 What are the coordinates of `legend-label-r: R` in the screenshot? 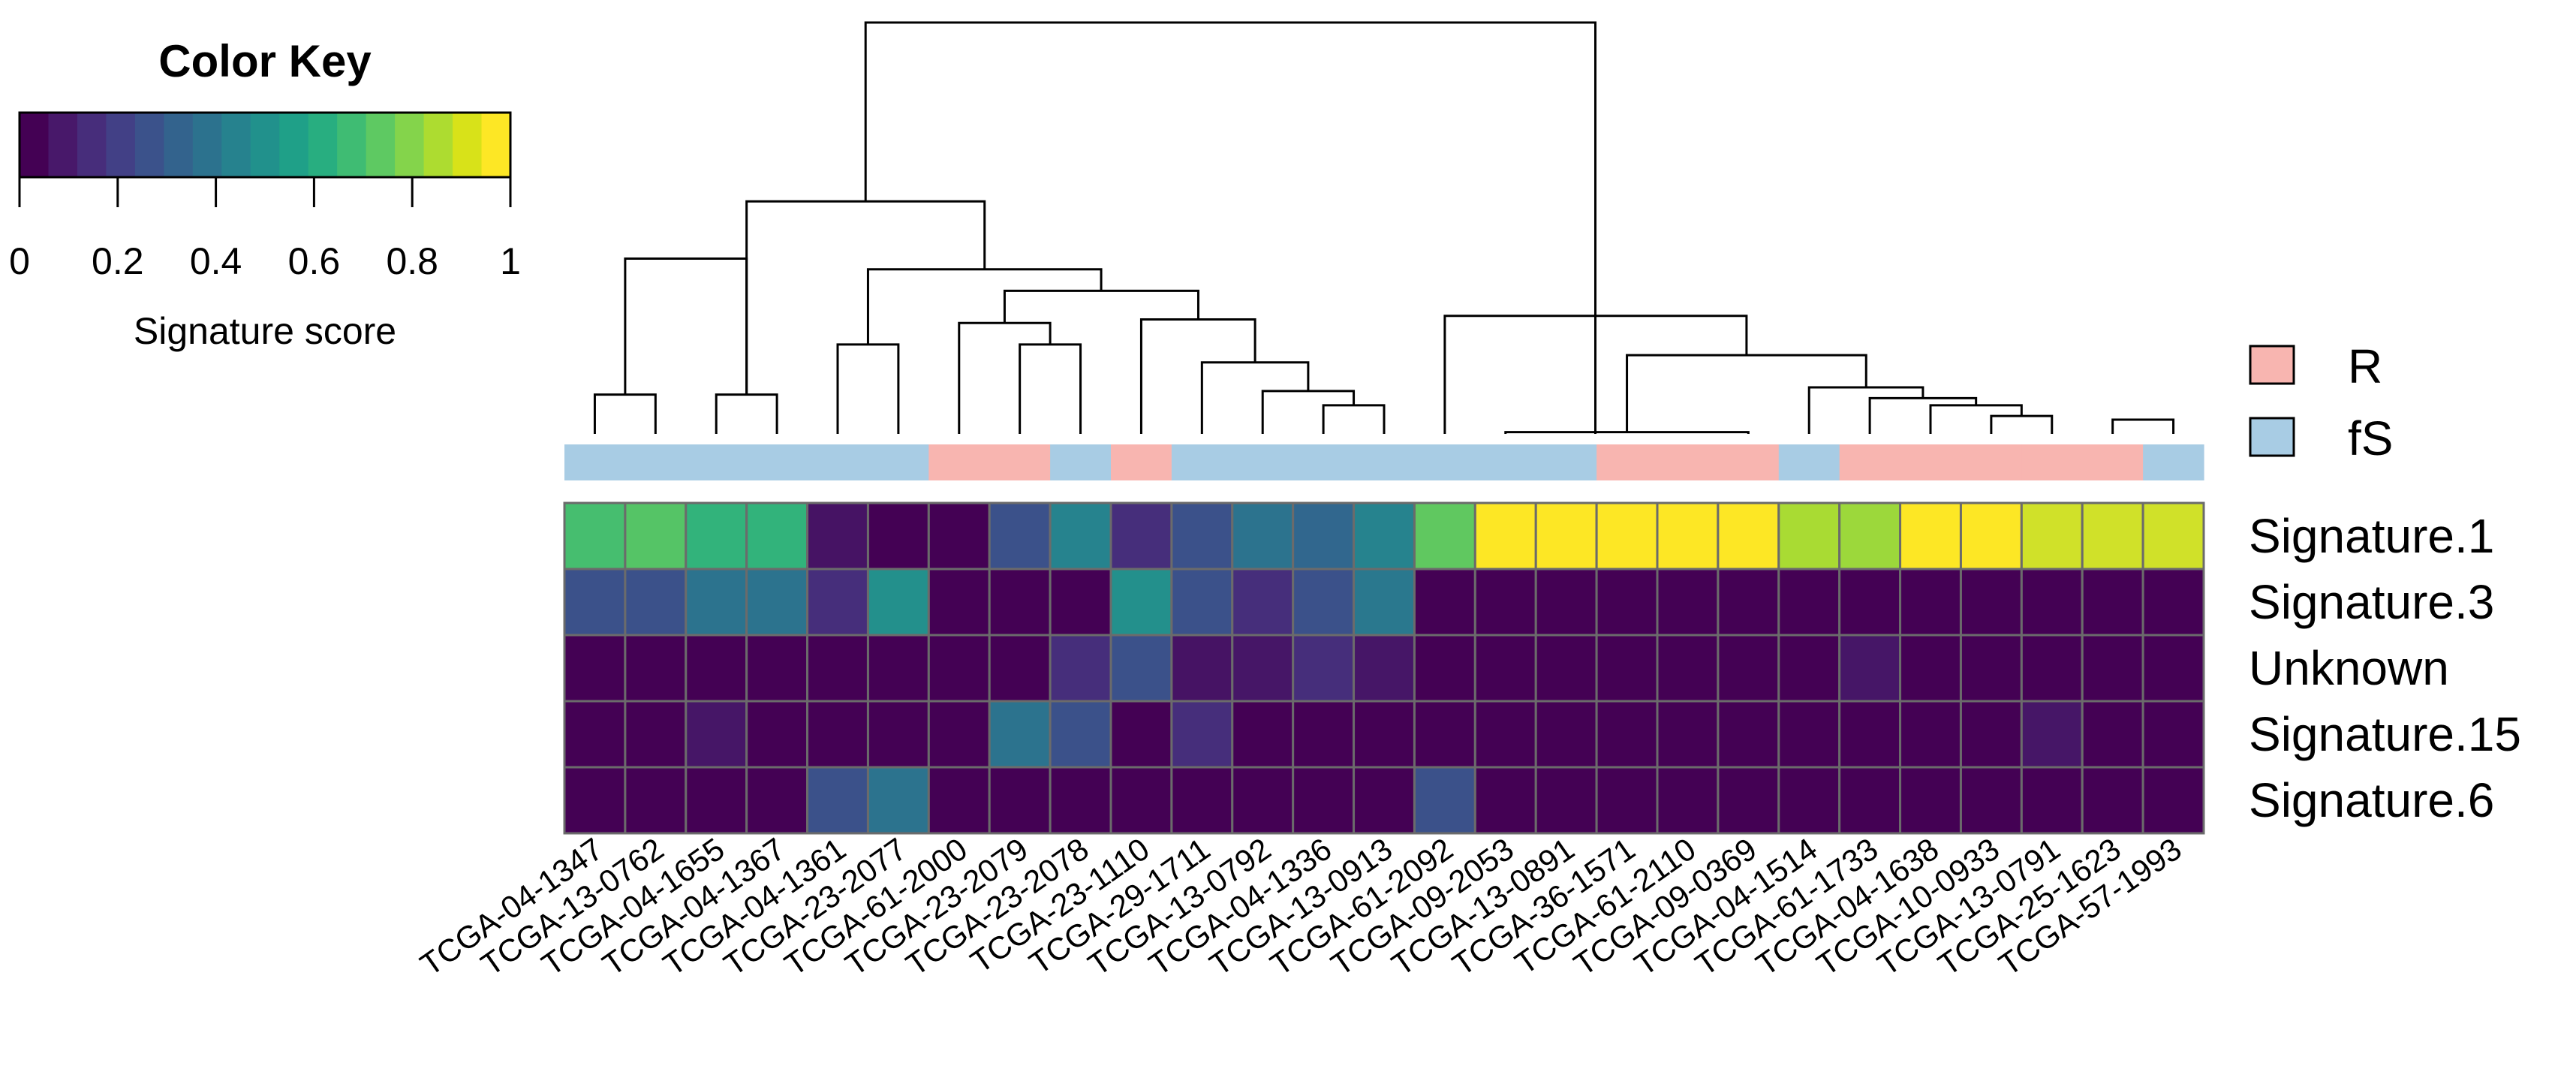 It's located at (2365, 366).